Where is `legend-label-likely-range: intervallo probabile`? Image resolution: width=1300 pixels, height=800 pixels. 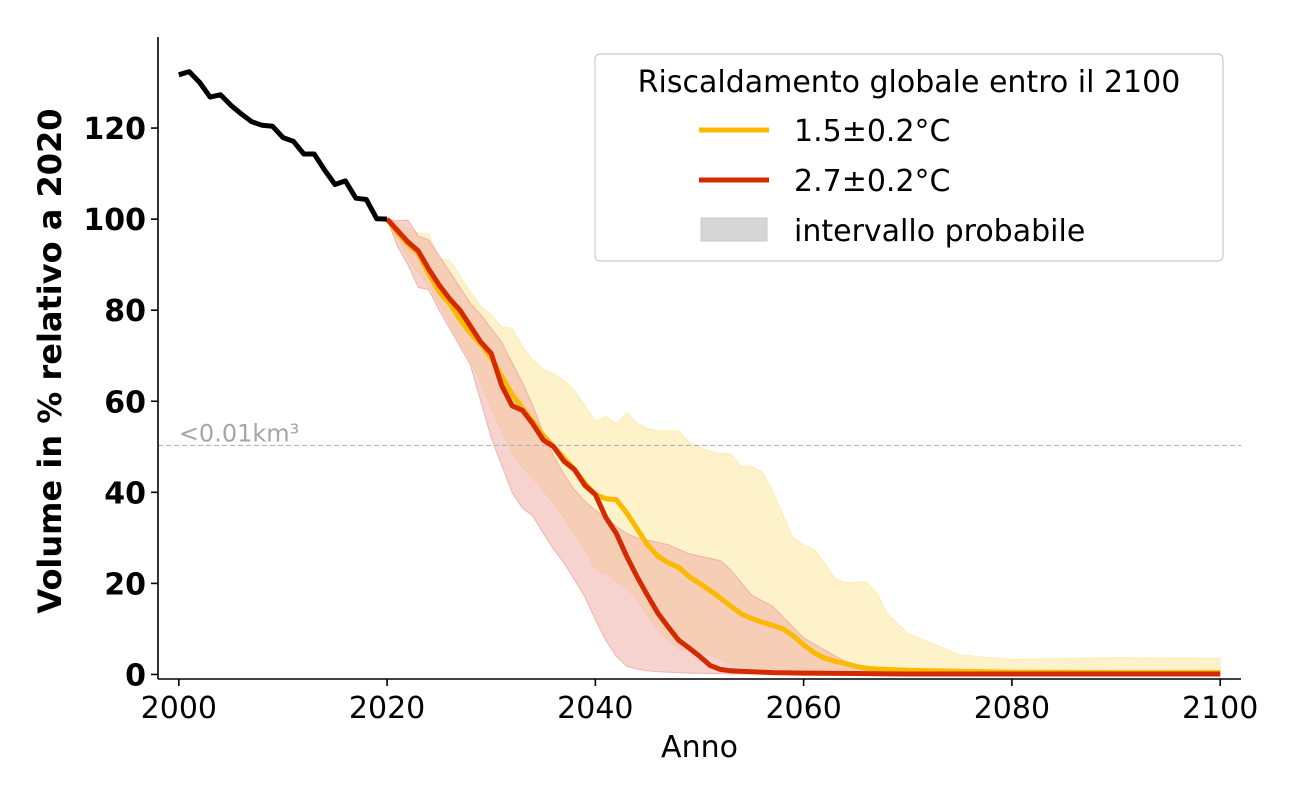 legend-label-likely-range: intervallo probabile is located at coordinates (939, 231).